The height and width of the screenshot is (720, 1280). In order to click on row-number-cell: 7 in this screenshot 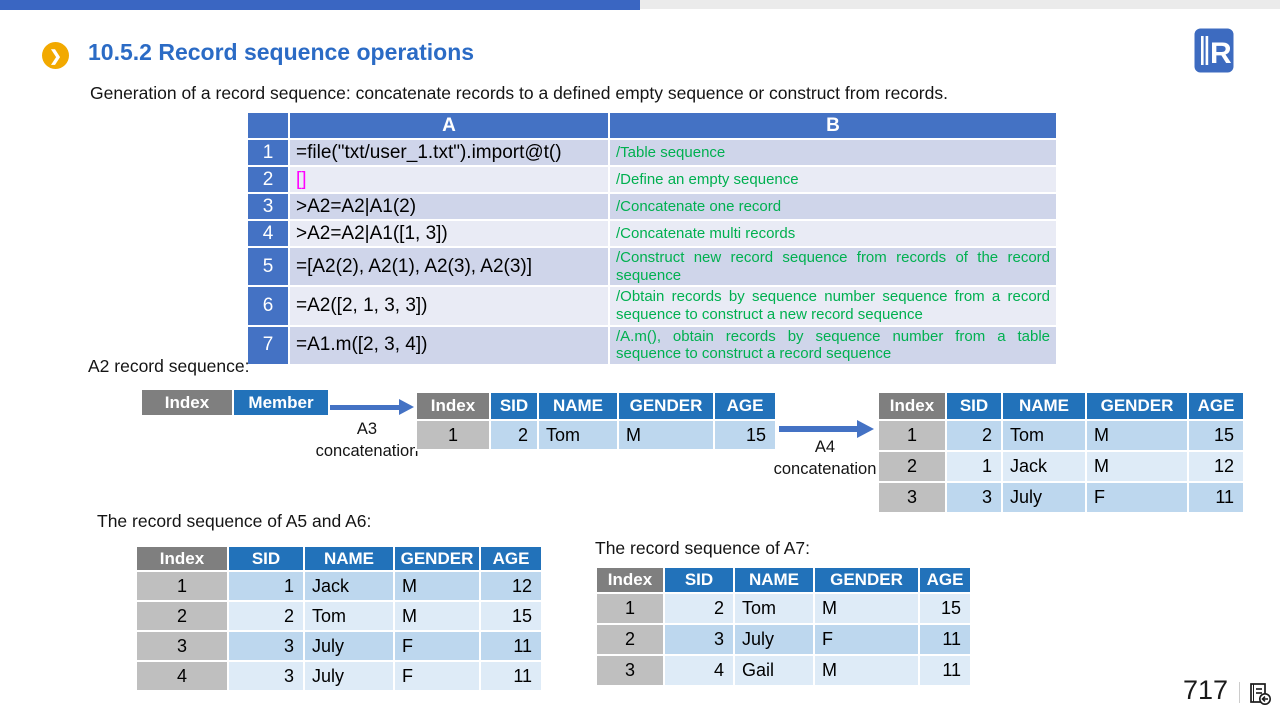, I will do `click(268, 345)`.